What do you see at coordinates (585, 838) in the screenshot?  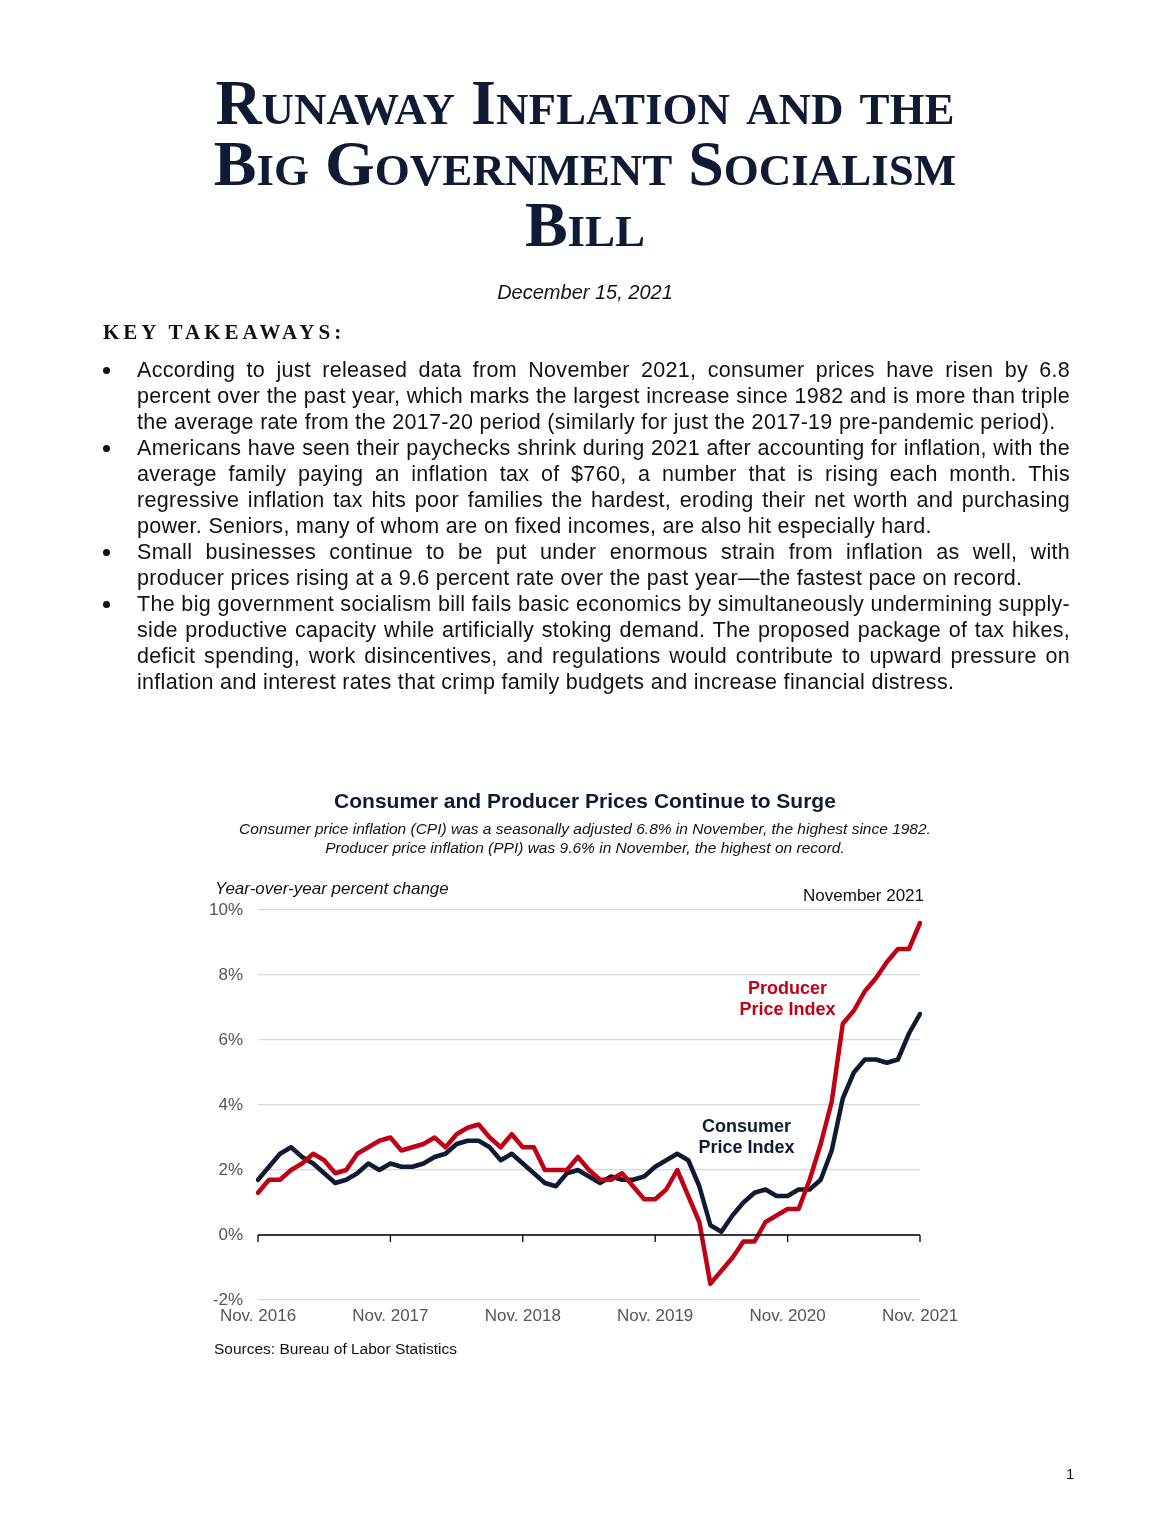 I see `chart-subtitle: Consumer price inflation (CPI) was a seasonally adjusted 6.8% in November, the highest since 1982. Producer price inflation (PPI) was 9.6% in November, the highest on record.` at bounding box center [585, 838].